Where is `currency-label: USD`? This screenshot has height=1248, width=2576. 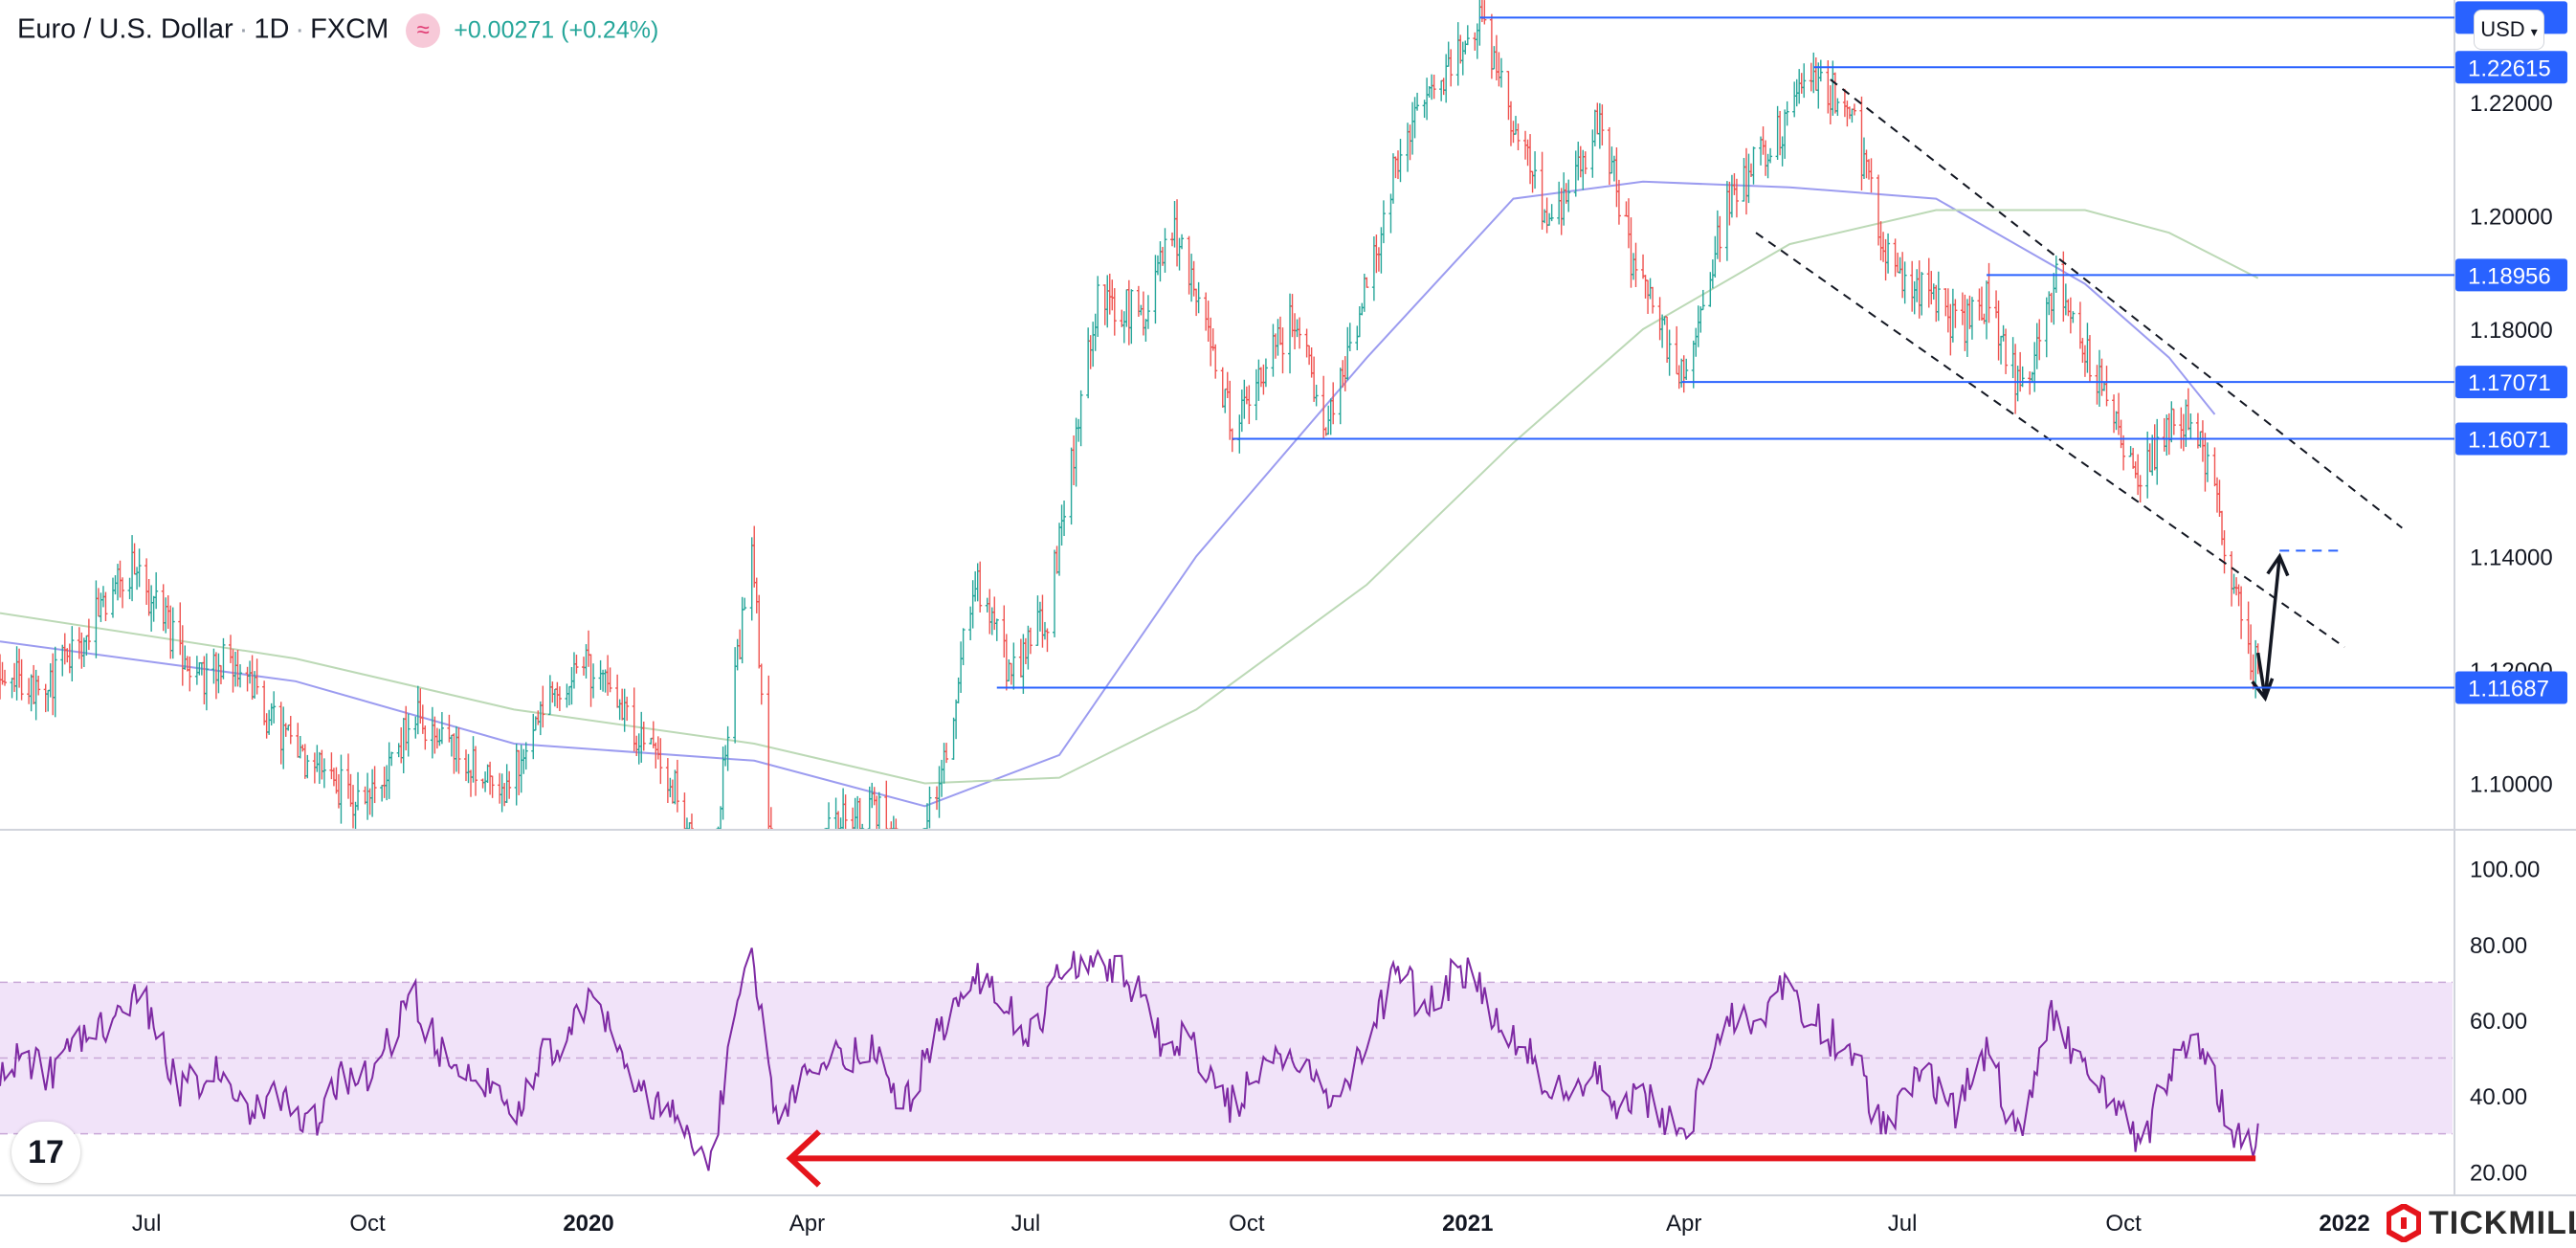 currency-label: USD is located at coordinates (2502, 29).